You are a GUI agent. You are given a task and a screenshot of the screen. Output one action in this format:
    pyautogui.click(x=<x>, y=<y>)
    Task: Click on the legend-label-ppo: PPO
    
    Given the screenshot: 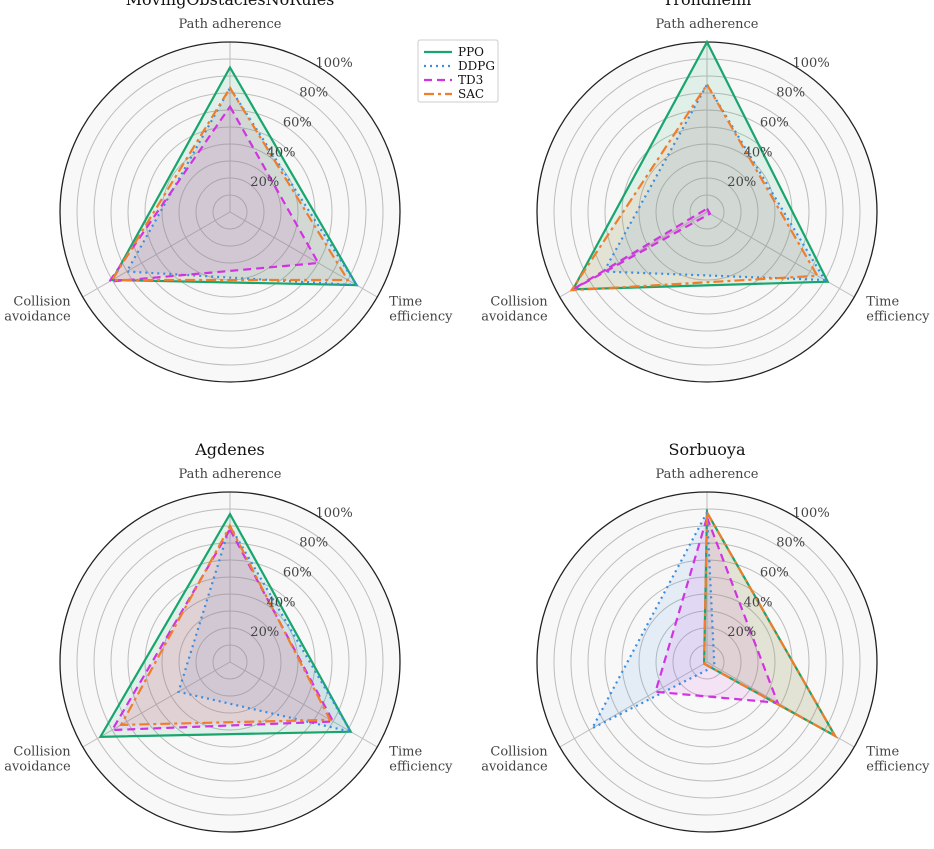 What is the action you would take?
    pyautogui.click(x=471, y=52)
    